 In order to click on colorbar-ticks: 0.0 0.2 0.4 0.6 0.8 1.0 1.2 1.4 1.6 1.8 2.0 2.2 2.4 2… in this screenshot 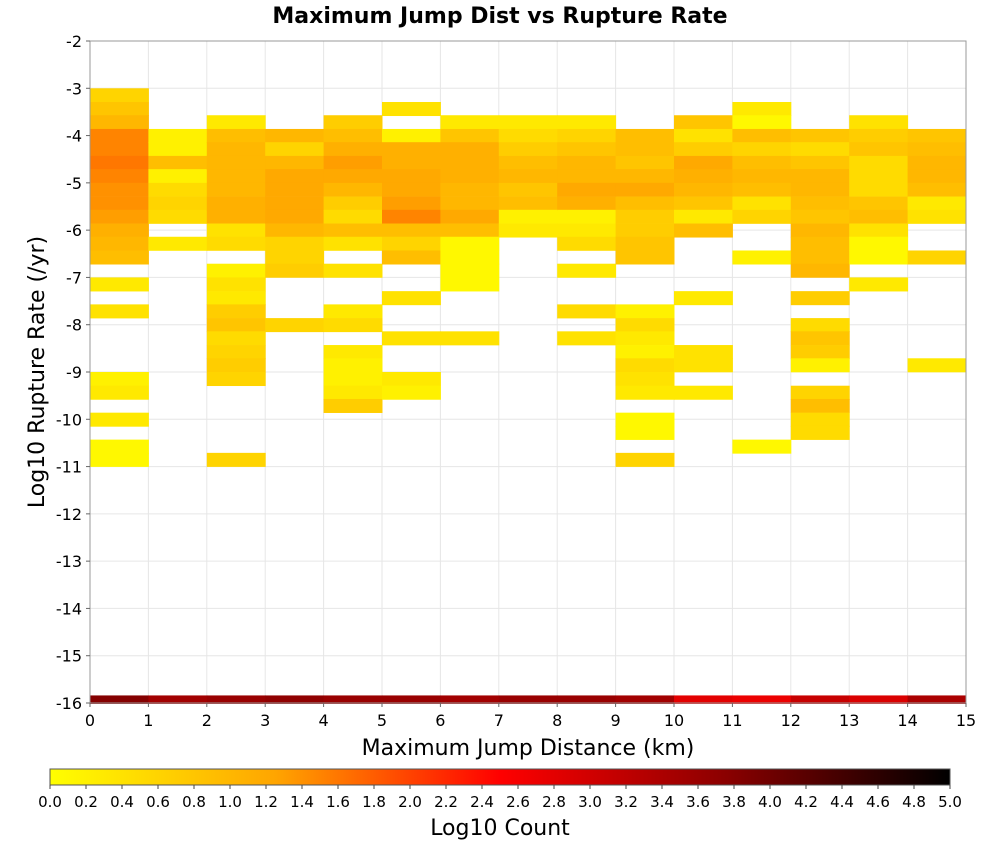, I will do `click(500, 798)`.